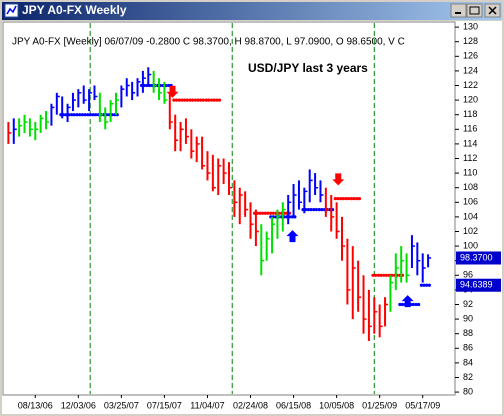  Describe the element at coordinates (470, 99) in the screenshot. I see `y-tick-label: 120` at that location.